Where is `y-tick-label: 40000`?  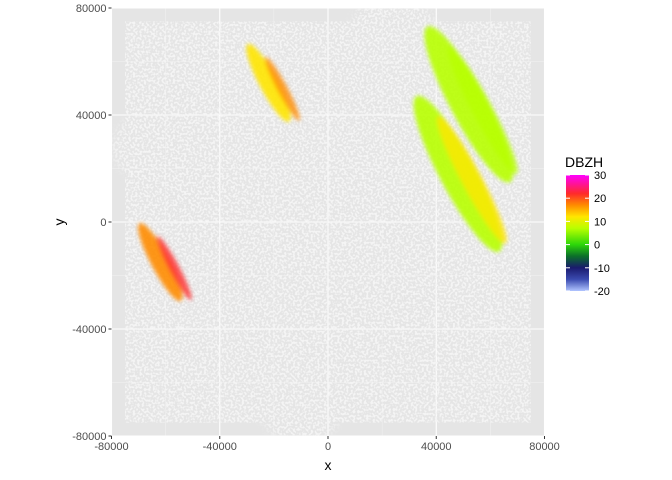 y-tick-label: 40000 is located at coordinates (91, 116).